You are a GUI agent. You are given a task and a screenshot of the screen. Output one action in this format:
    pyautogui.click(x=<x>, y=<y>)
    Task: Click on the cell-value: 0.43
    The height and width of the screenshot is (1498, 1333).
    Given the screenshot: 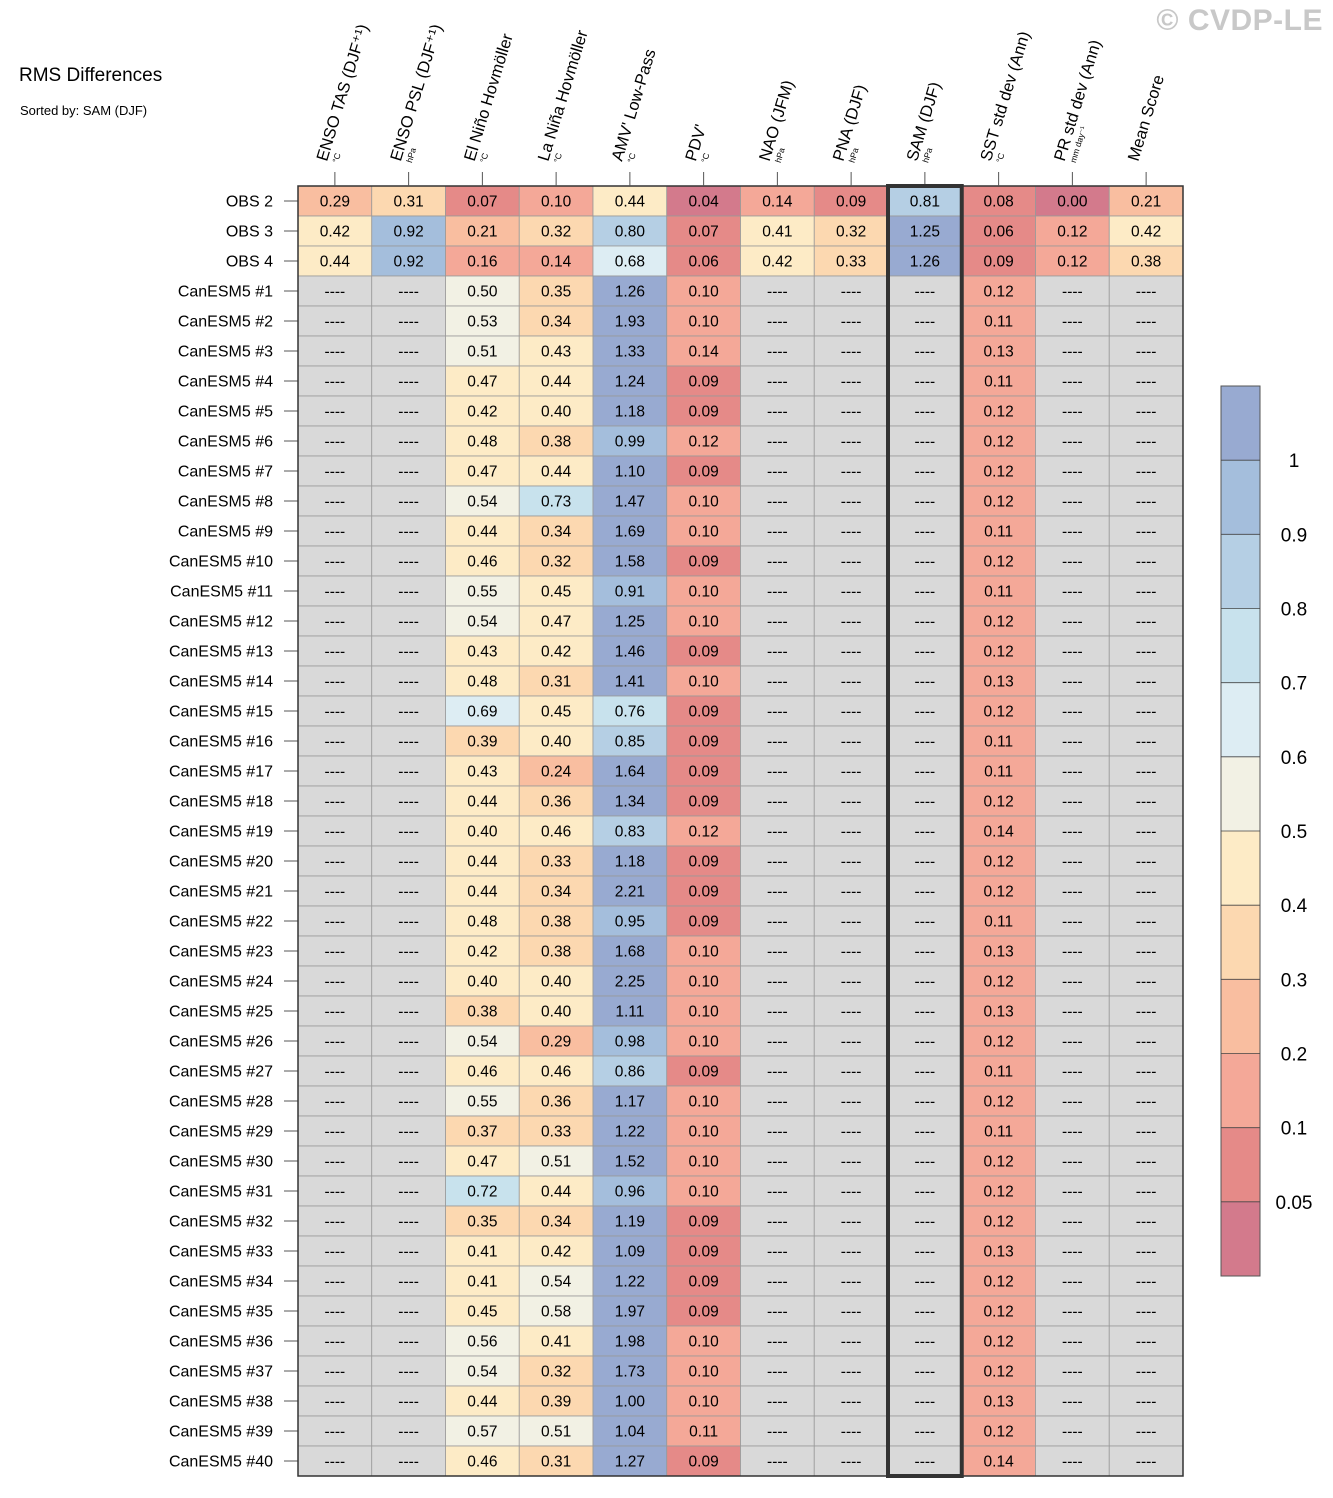 What is the action you would take?
    pyautogui.click(x=482, y=652)
    